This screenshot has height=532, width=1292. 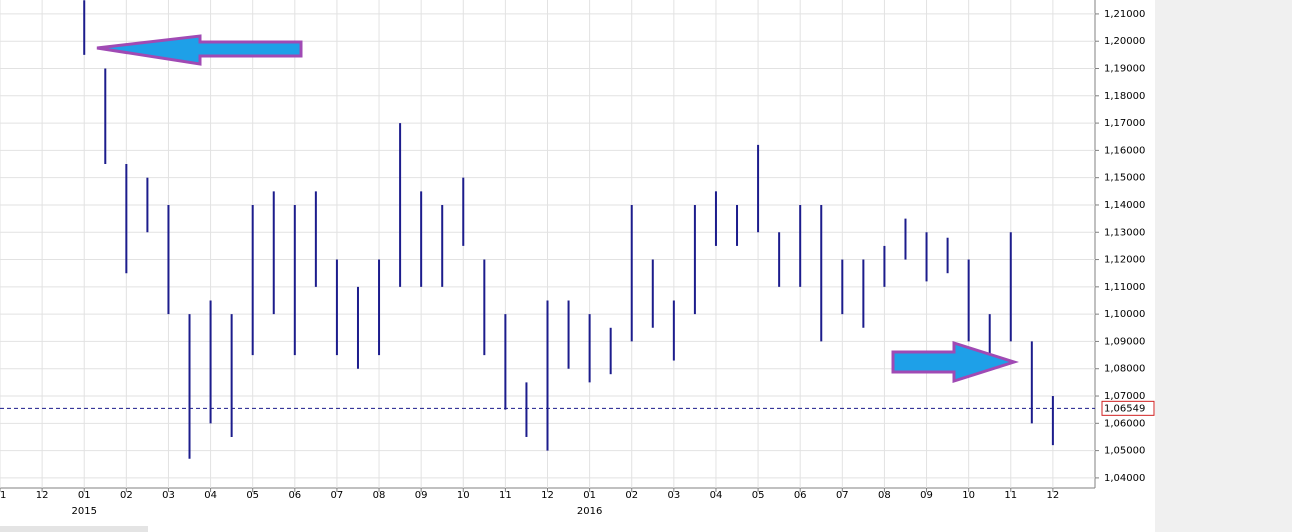 I want to click on y-tick-label: 1,21000, so click(x=1124, y=14).